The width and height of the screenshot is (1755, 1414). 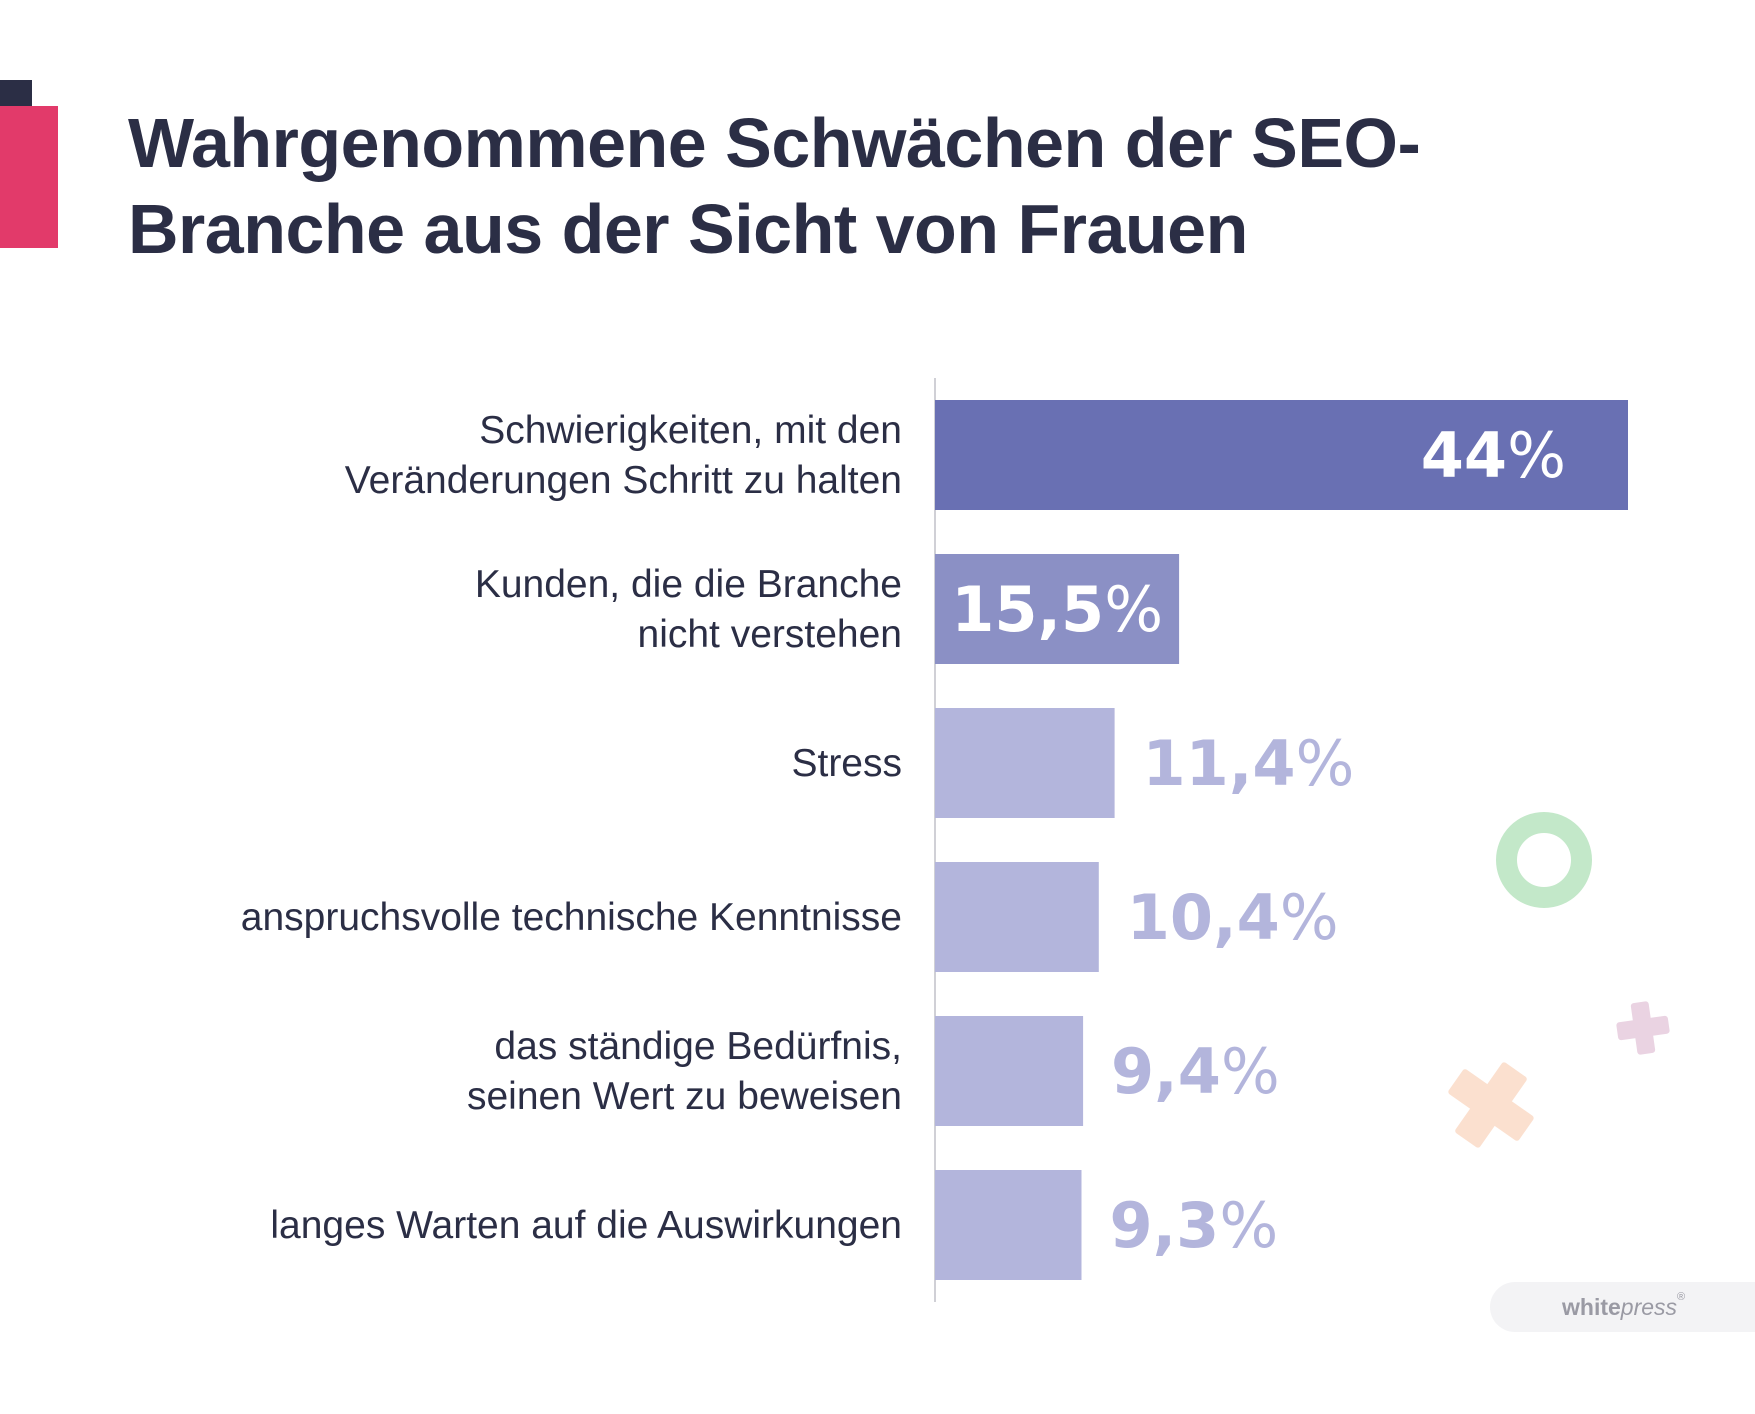 I want to click on category-label-5: seinen Wert zu beweisen, so click(x=684, y=1096).